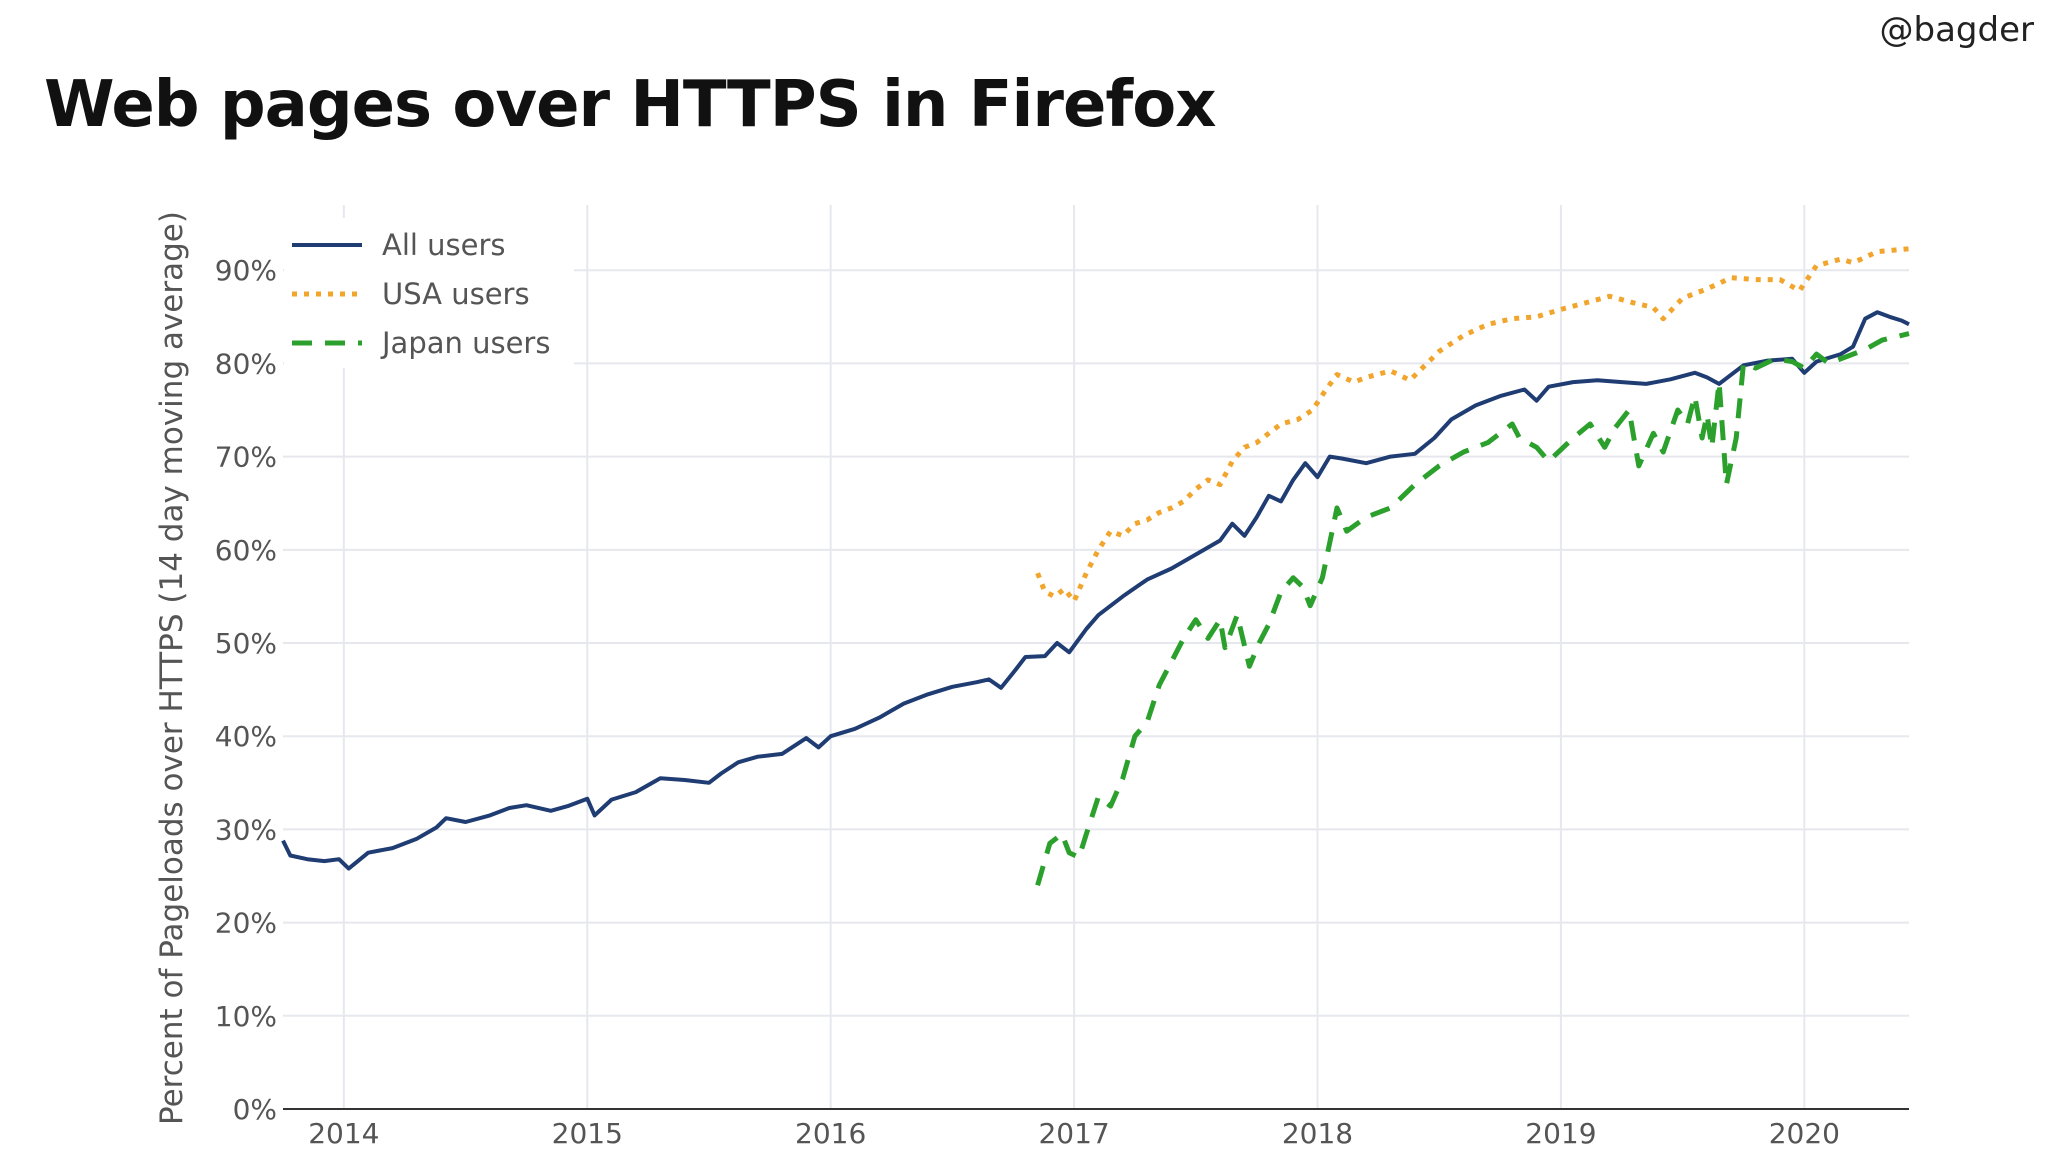  Describe the element at coordinates (246, 829) in the screenshot. I see `y-tick-label: 30%` at that location.